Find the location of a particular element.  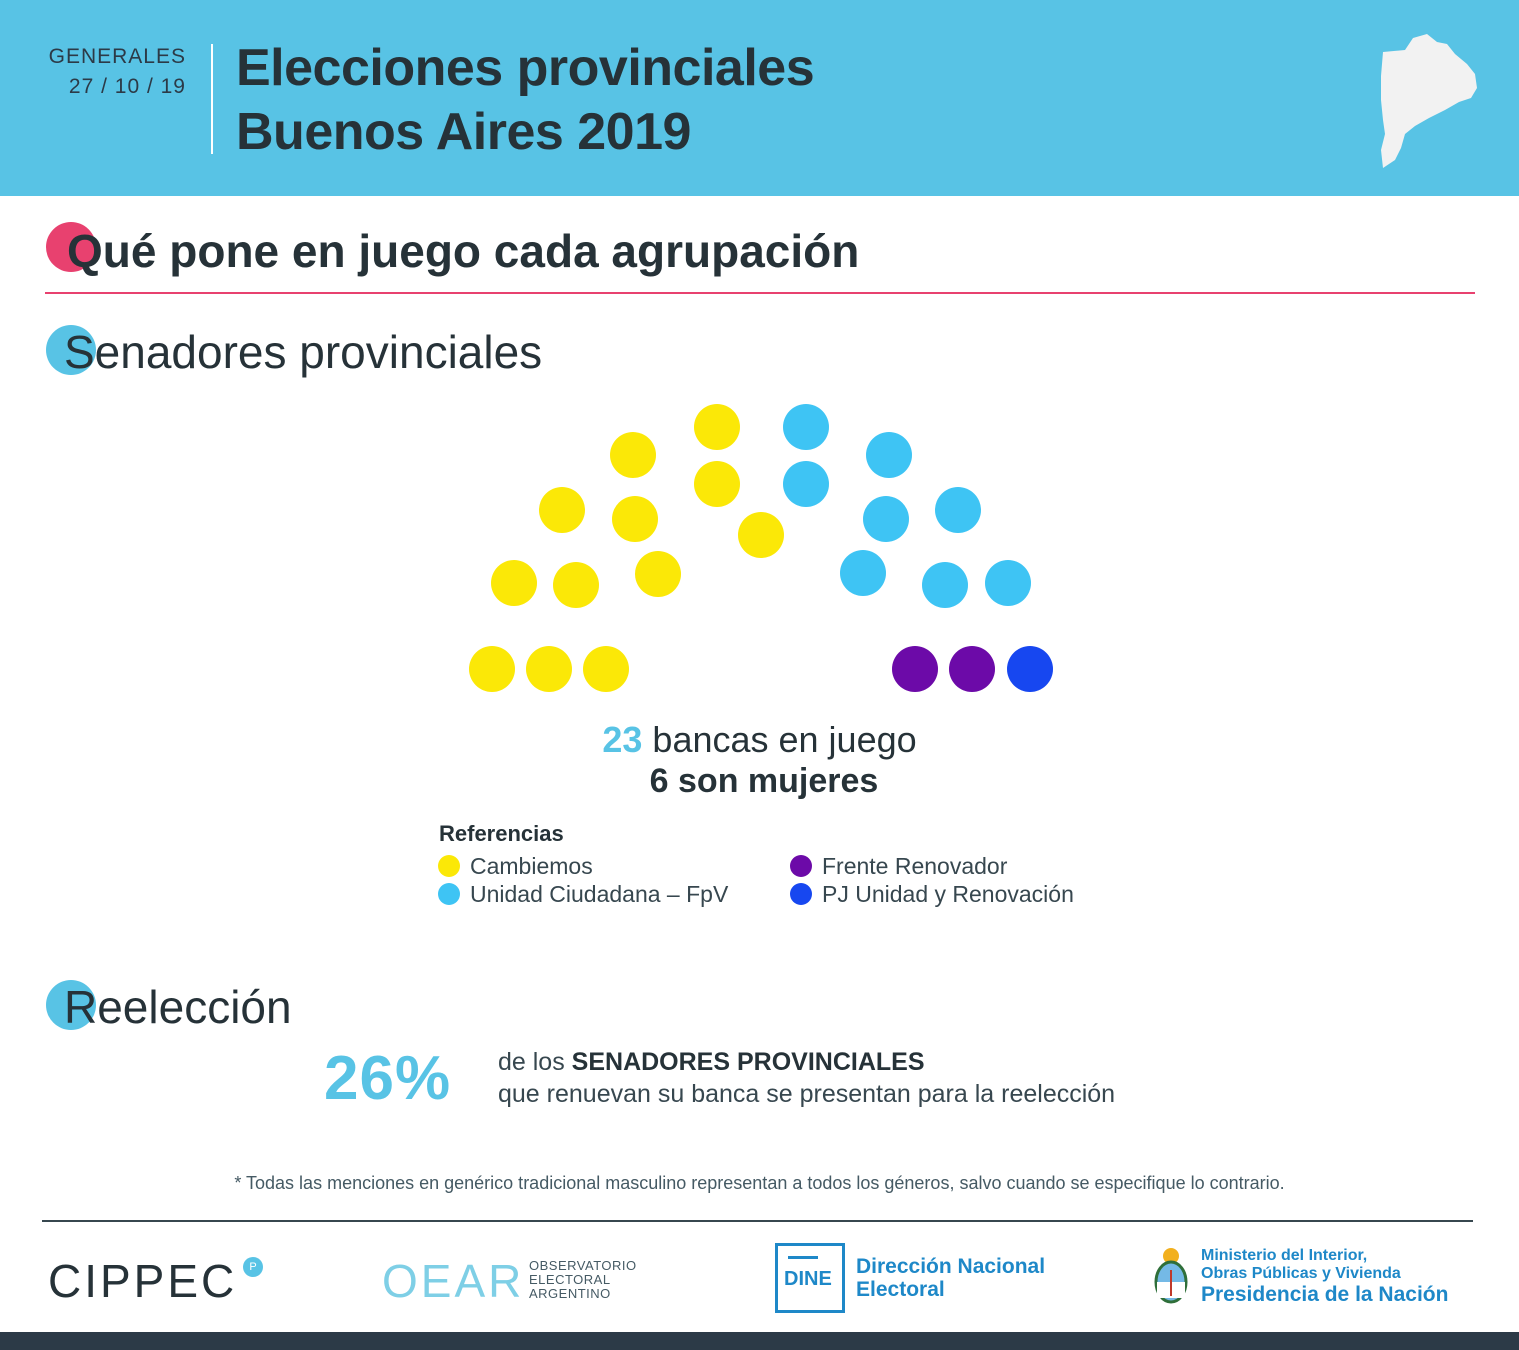

cippec-badge-icon: P is located at coordinates (253, 1267).